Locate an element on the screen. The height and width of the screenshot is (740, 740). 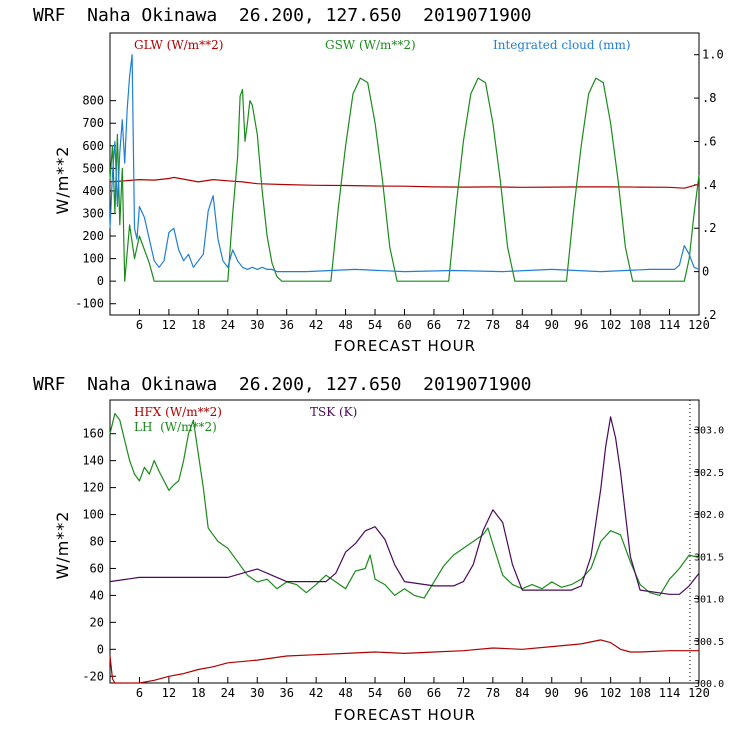
chart-1-y-axis: -100 0 100 200 300 400 500 600 700 800 is located at coordinates (95, 202).